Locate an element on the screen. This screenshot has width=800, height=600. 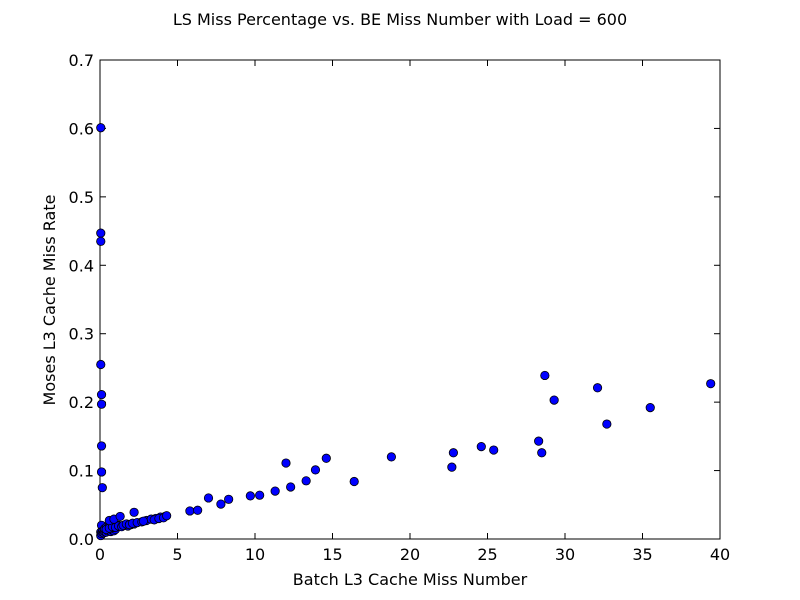
x-tick-label: 20 is located at coordinates (410, 554).